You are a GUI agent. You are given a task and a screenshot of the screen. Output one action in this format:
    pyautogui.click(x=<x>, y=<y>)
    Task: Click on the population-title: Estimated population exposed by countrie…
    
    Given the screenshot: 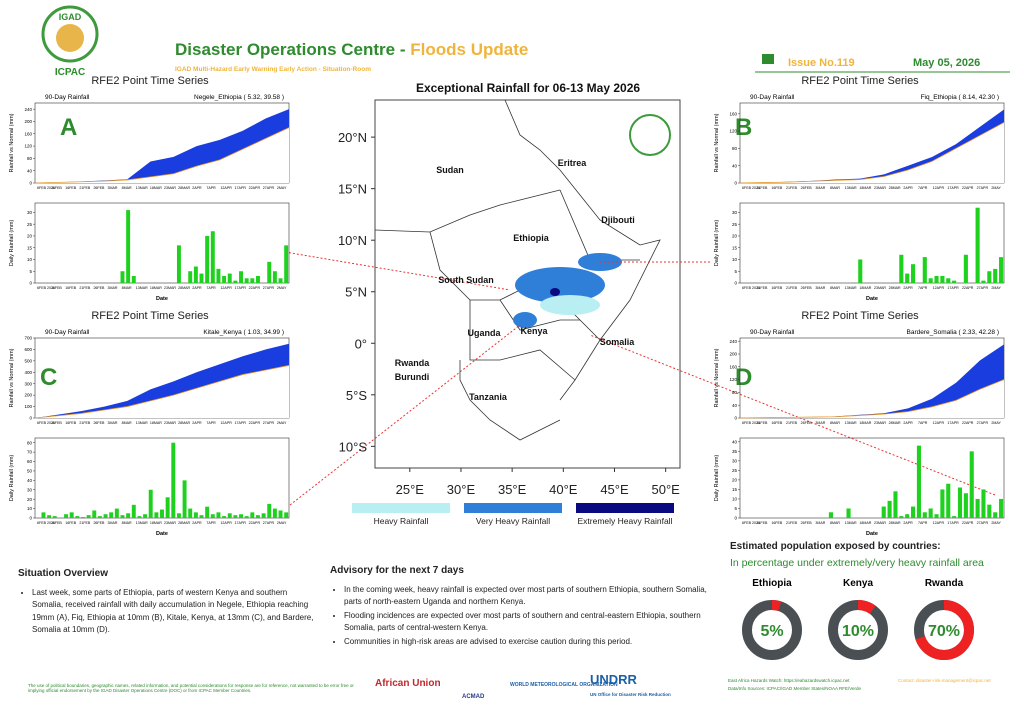 What is the action you would take?
    pyautogui.click(x=835, y=546)
    